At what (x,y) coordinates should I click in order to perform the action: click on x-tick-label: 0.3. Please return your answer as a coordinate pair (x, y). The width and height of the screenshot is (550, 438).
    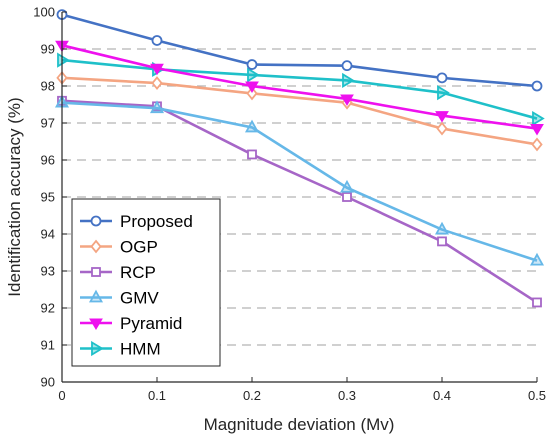
    Looking at the image, I should click on (347, 395).